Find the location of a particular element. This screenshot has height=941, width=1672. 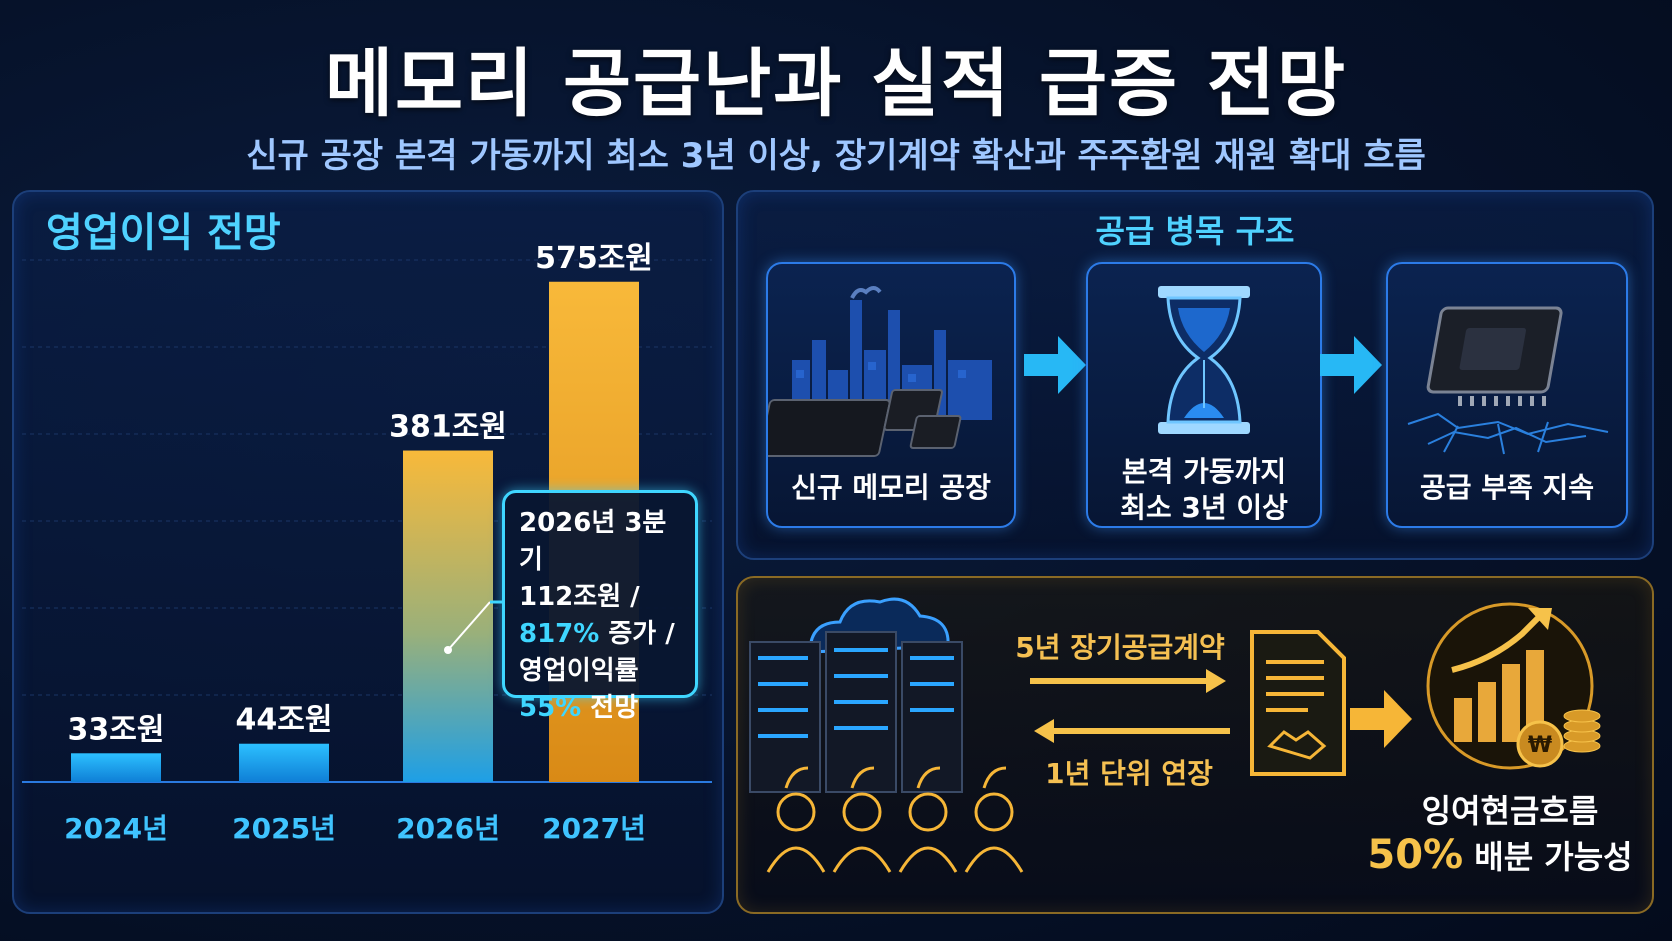

flow-step-lead-time: 본격 가동까지 최소 3년 이상 is located at coordinates (1204, 395).